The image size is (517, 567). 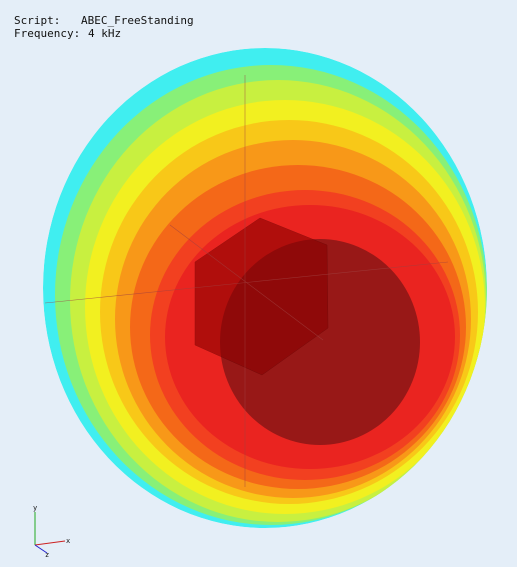 I want to click on enclosure-cube, so click(x=261, y=296).